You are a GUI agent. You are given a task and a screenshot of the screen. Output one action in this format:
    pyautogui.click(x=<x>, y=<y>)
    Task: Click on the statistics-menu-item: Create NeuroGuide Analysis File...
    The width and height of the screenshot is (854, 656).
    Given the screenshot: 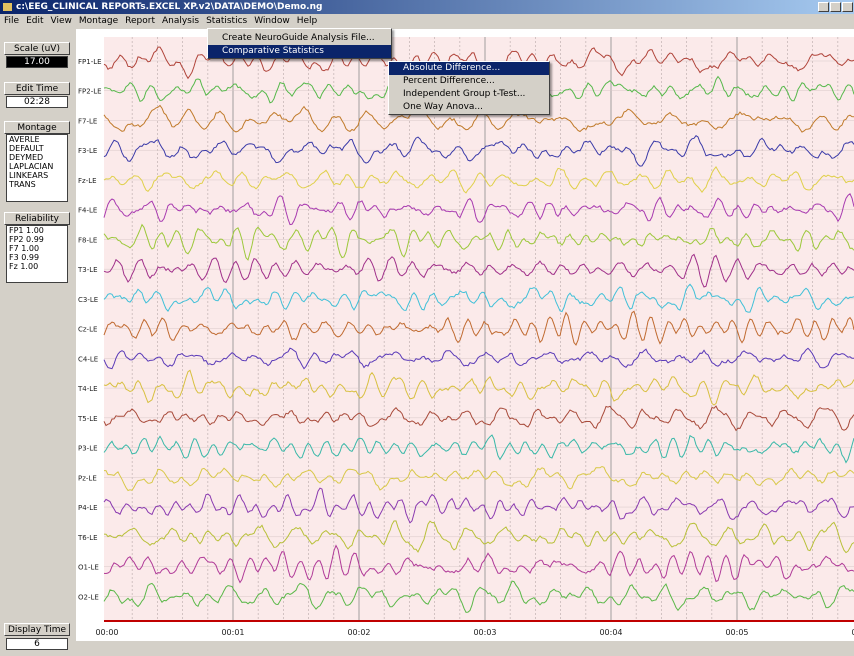 What is the action you would take?
    pyautogui.click(x=298, y=38)
    